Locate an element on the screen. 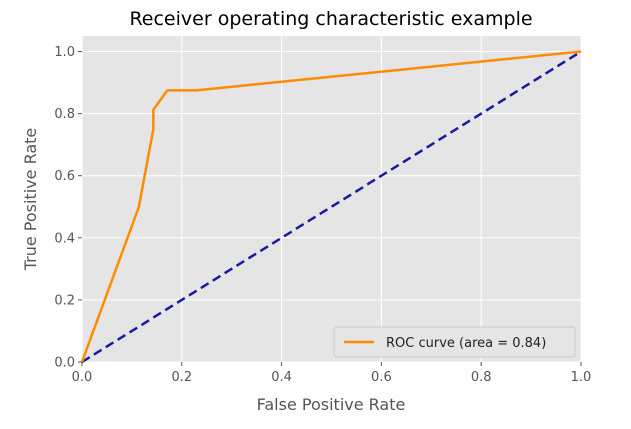 This screenshot has height=429, width=631. y-tick-label: 0.6 is located at coordinates (64, 176).